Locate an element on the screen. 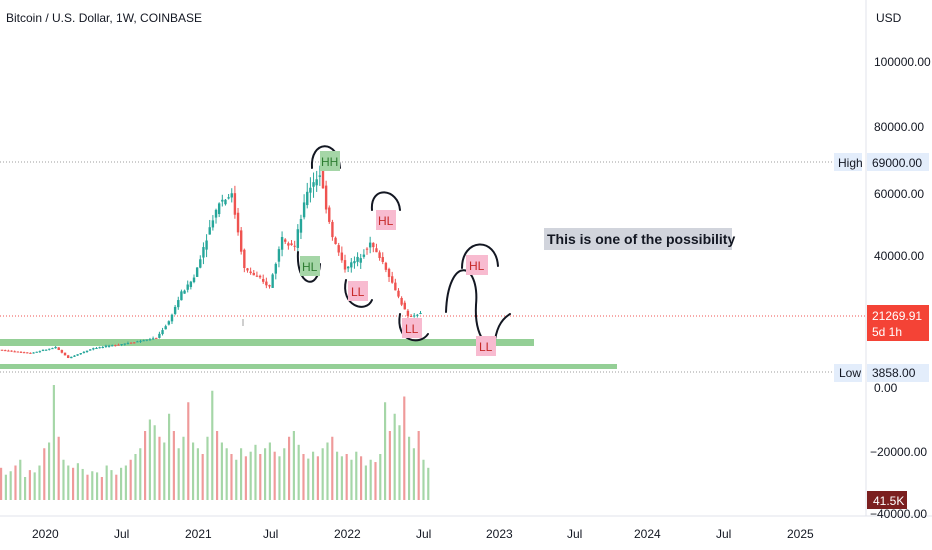 This screenshot has height=550, width=932. volume-bars is located at coordinates (215, 442).